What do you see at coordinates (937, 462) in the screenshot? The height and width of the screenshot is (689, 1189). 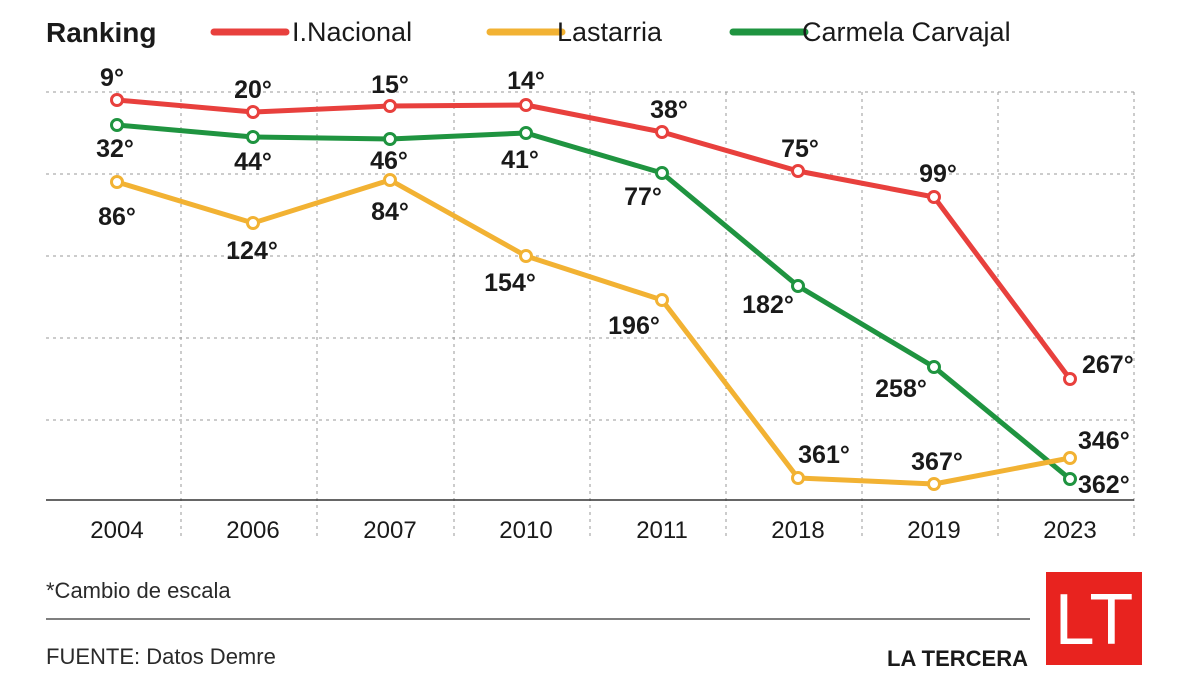 I see `data-label: 367°` at bounding box center [937, 462].